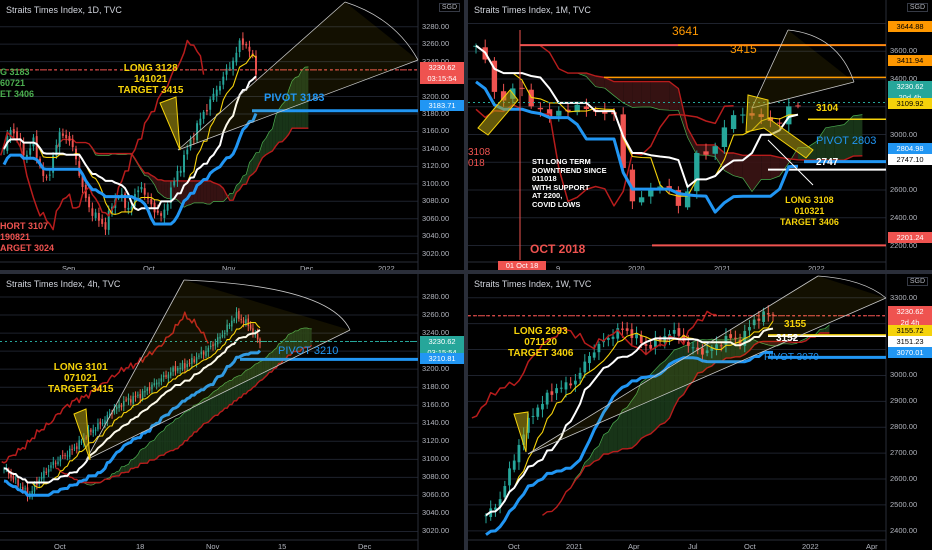 The image size is (932, 550). Describe the element at coordinates (442, 73) in the screenshot. I see `last-price-tag: 3230.62 03:15:54` at that location.